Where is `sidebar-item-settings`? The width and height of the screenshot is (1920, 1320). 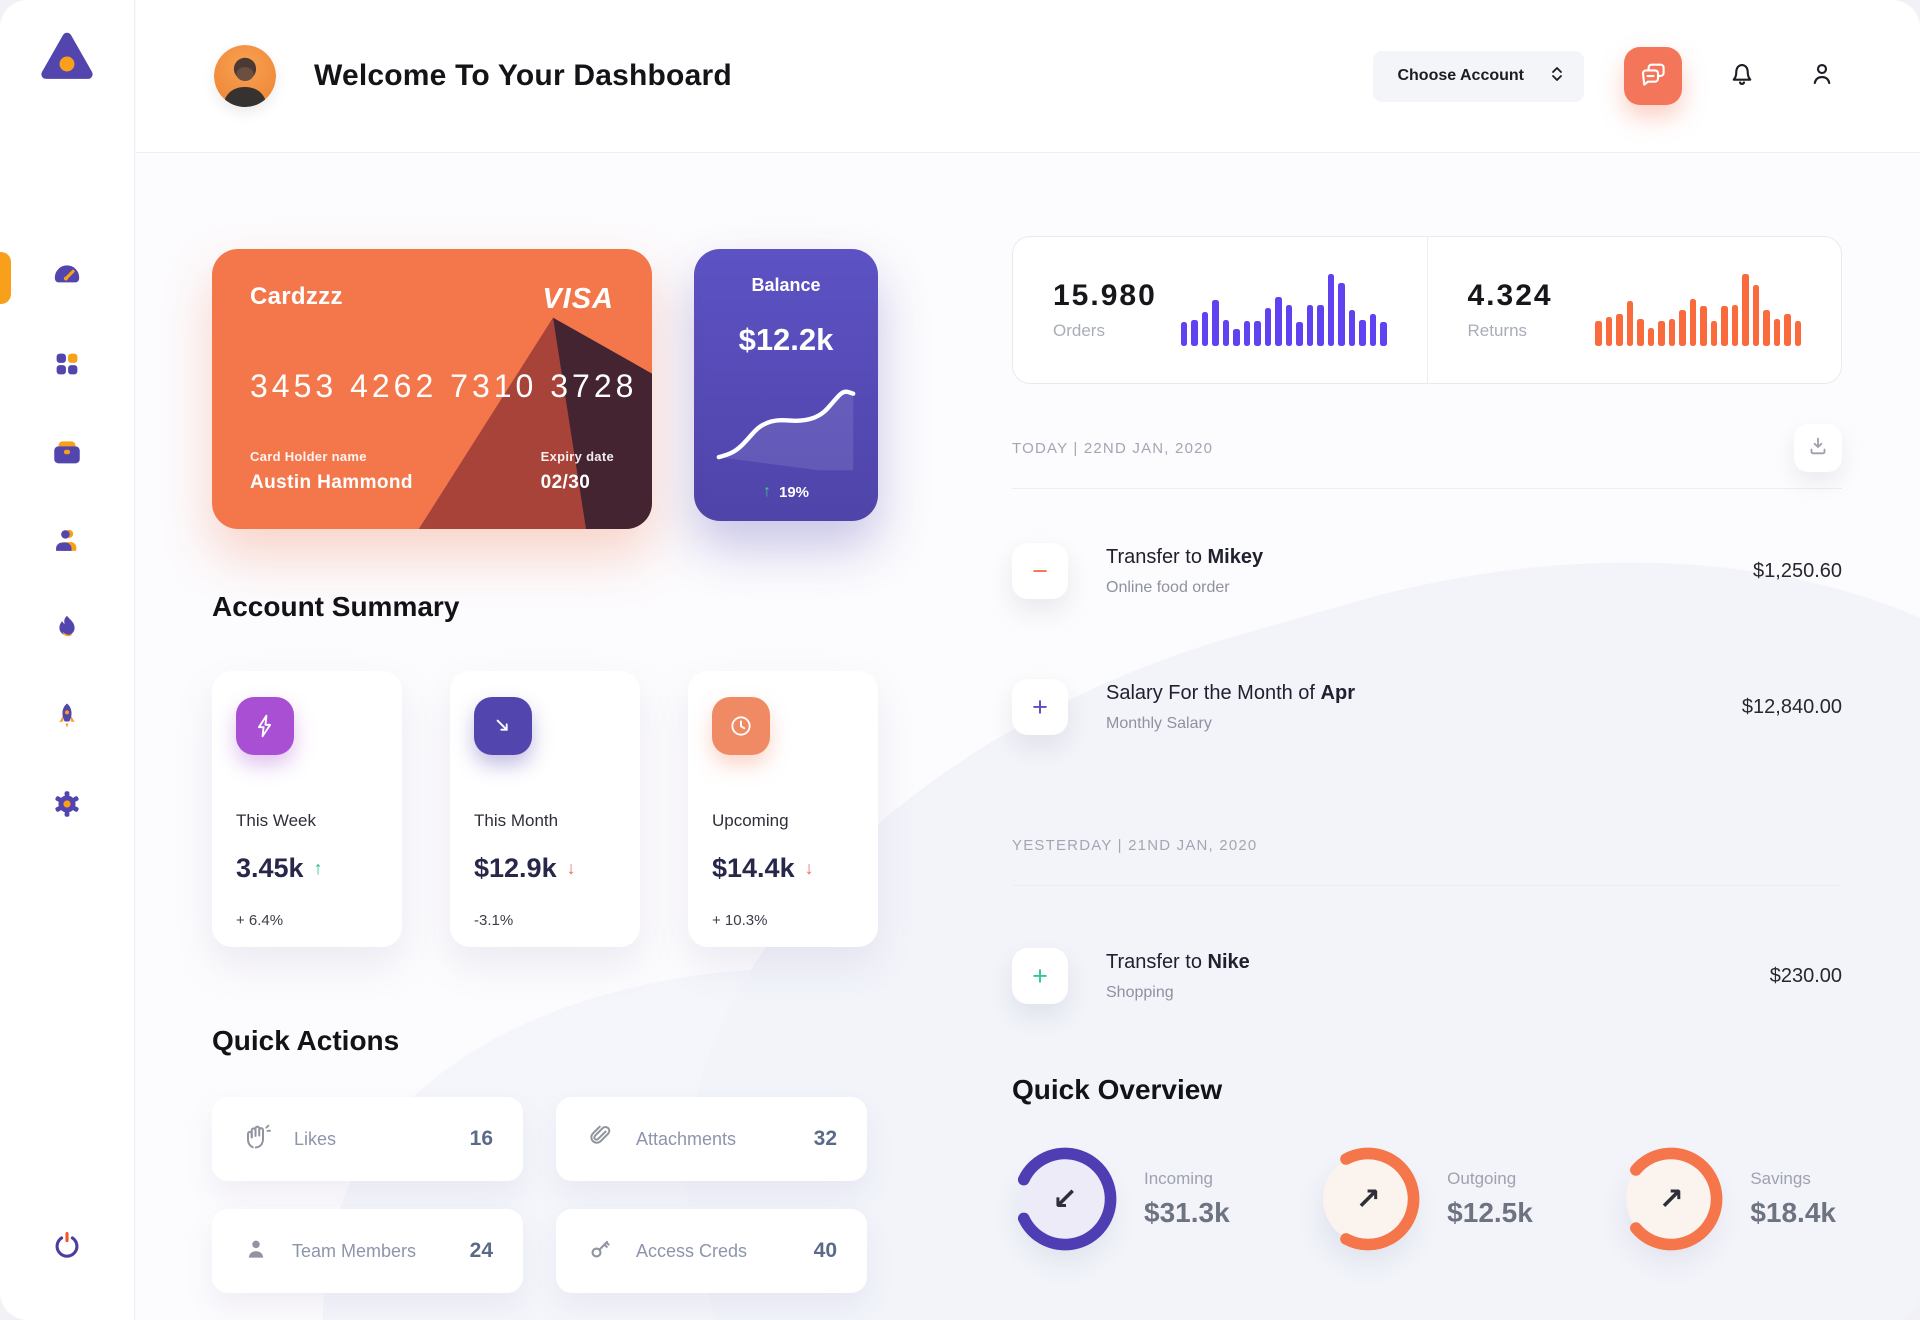
sidebar-item-settings is located at coordinates (67, 806).